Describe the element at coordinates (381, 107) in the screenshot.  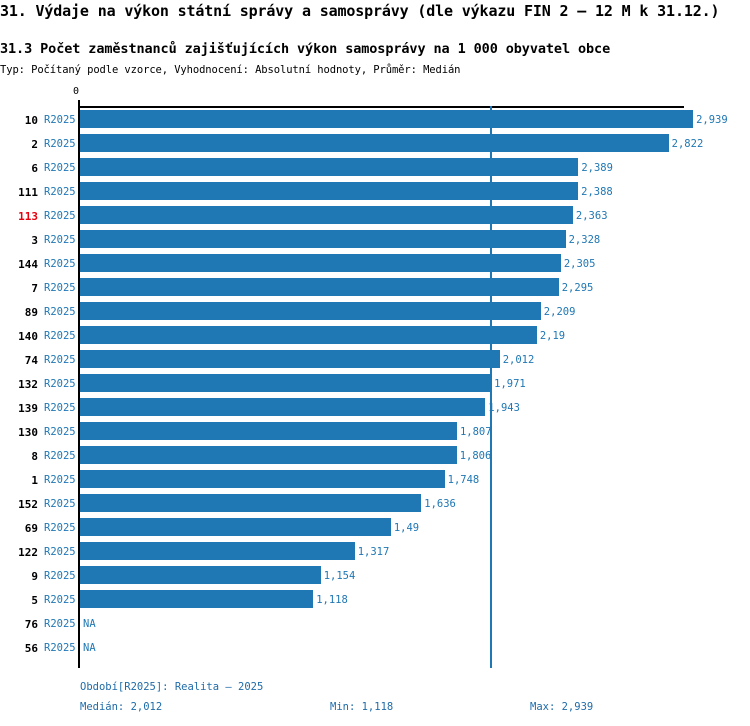
I see `plot-top-rule` at that location.